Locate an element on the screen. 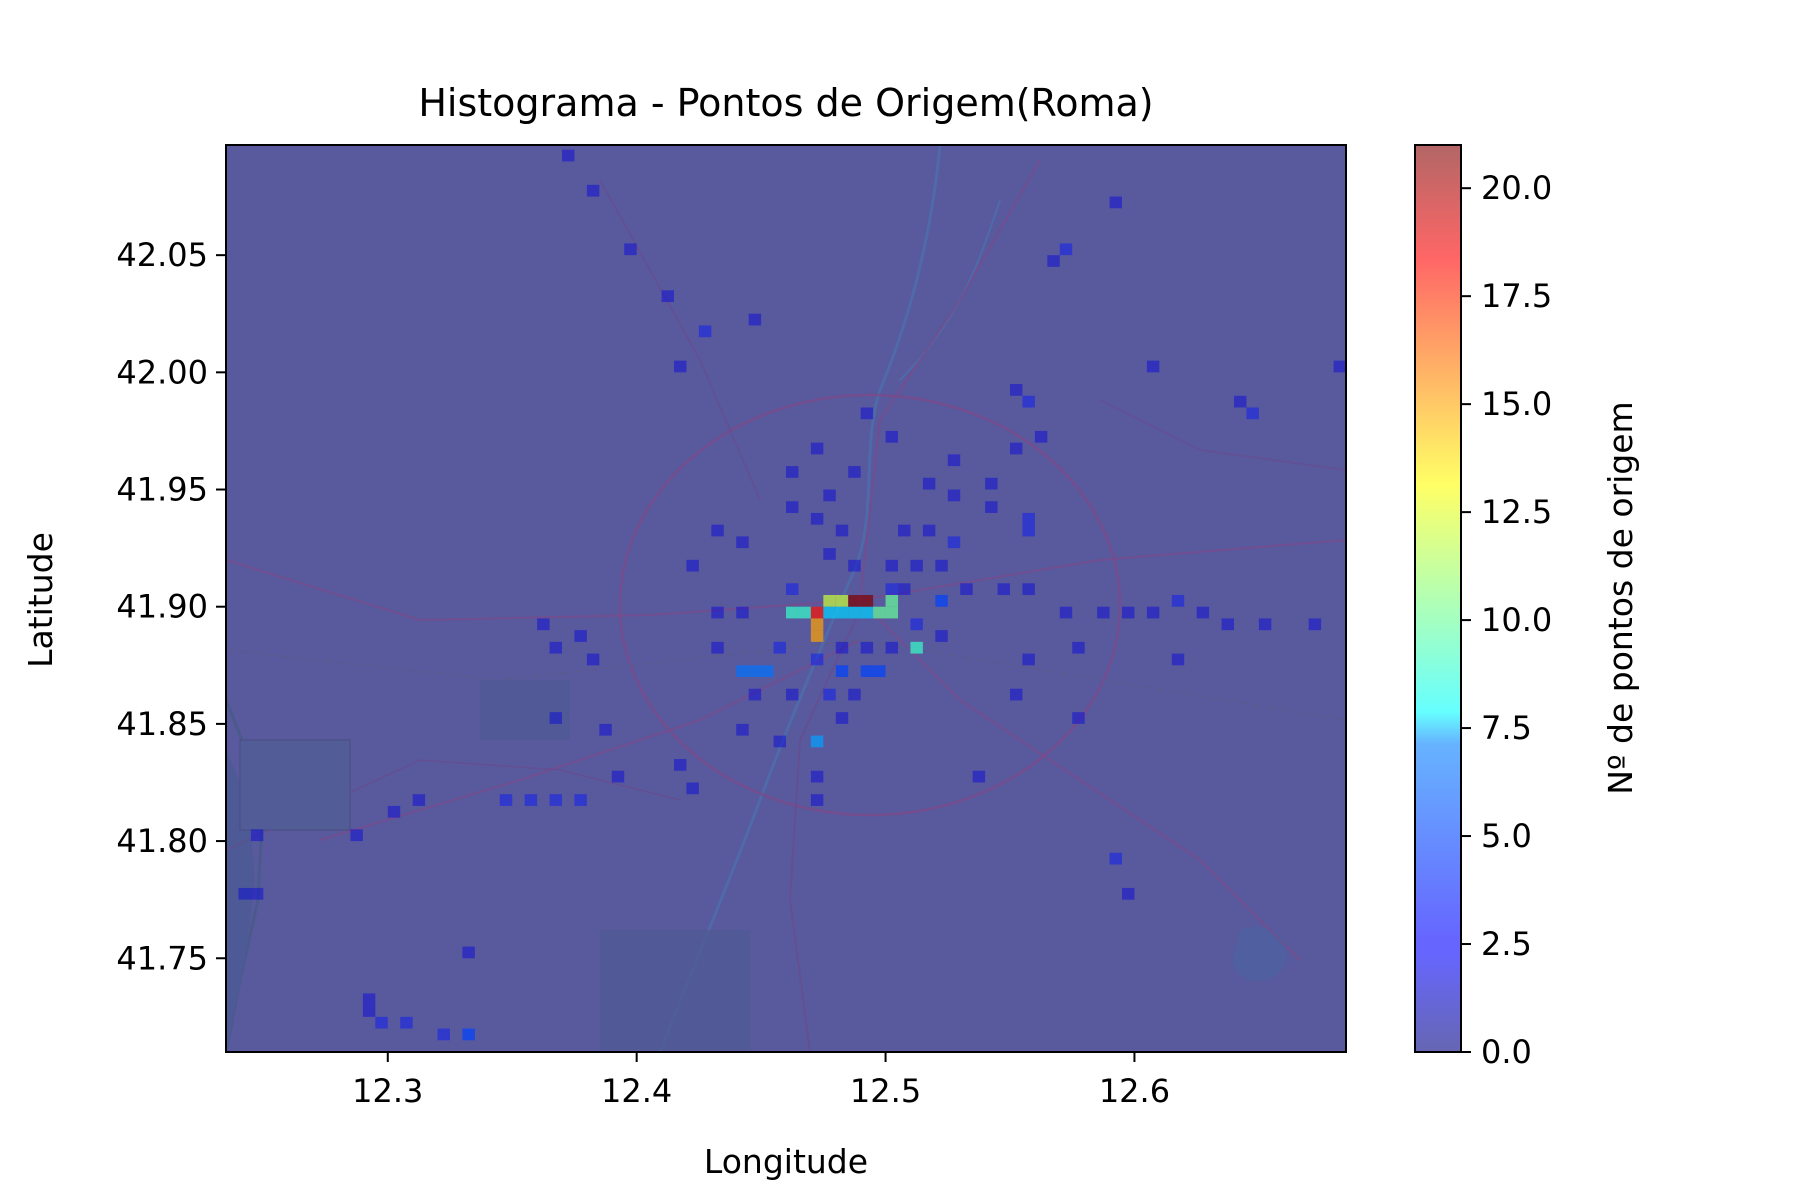 The image size is (1800, 1200). colorbar-tick-label: 10.0 is located at coordinates (1516, 620).